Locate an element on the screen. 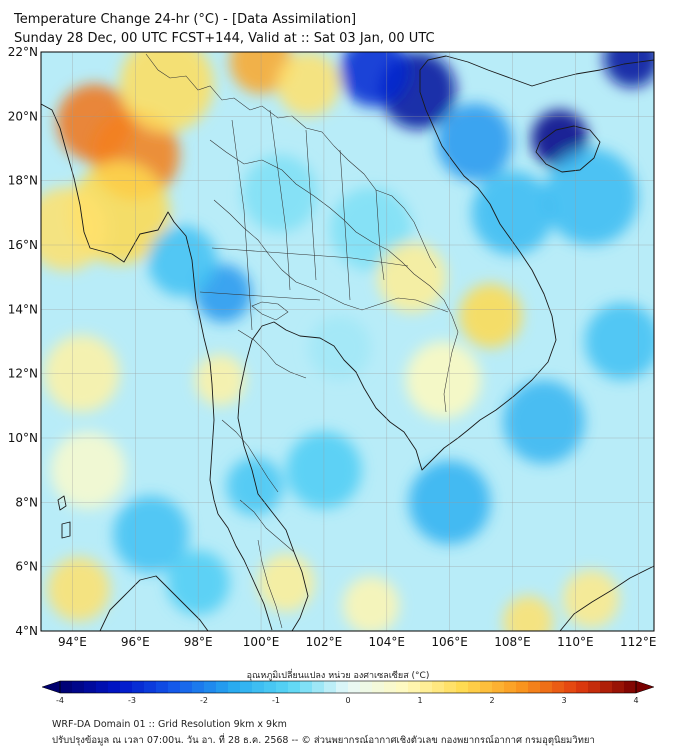 The image size is (676, 756). lat-tick-label: 12°N is located at coordinates (23, 374).